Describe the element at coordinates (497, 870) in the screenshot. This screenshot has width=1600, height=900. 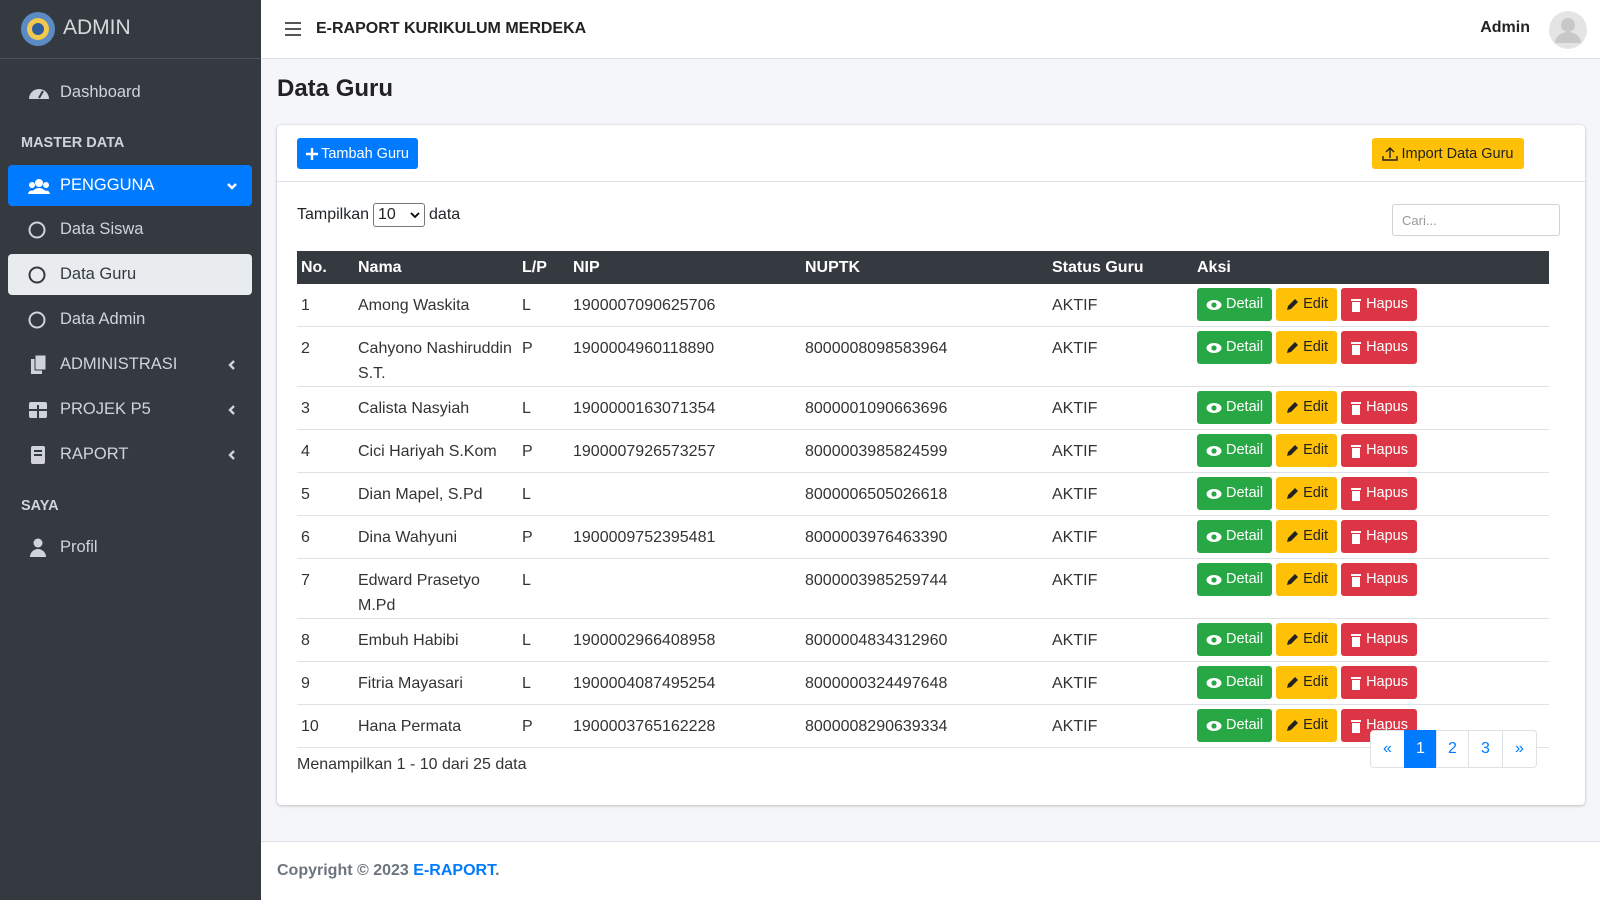
I see `copyright-end: .` at that location.